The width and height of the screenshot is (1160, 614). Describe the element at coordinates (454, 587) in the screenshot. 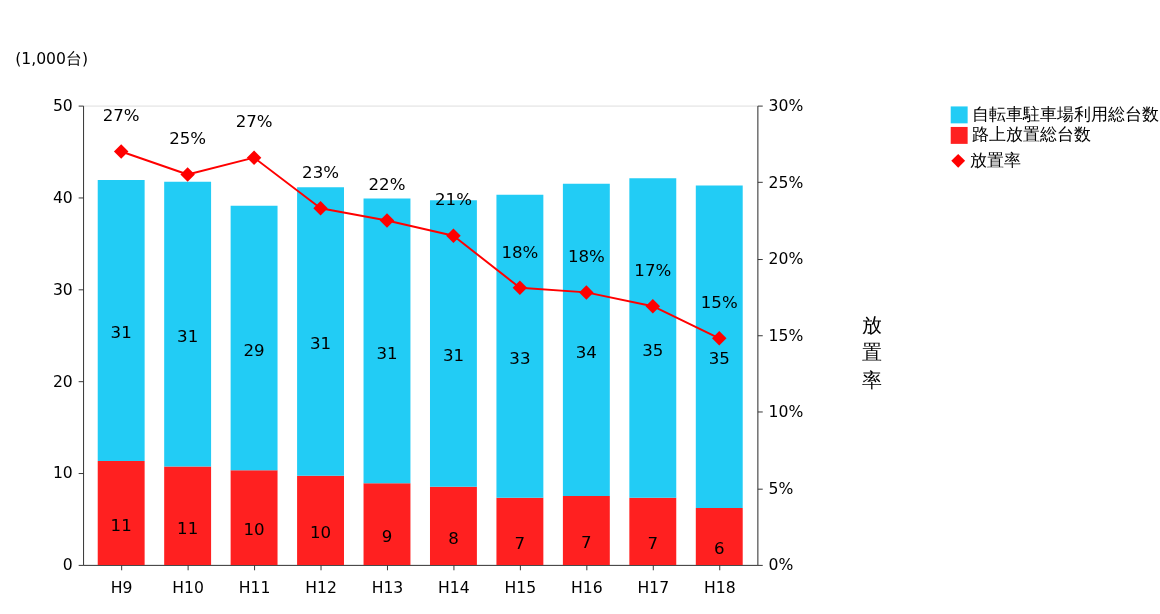

I see `x-tick-label: H14` at that location.